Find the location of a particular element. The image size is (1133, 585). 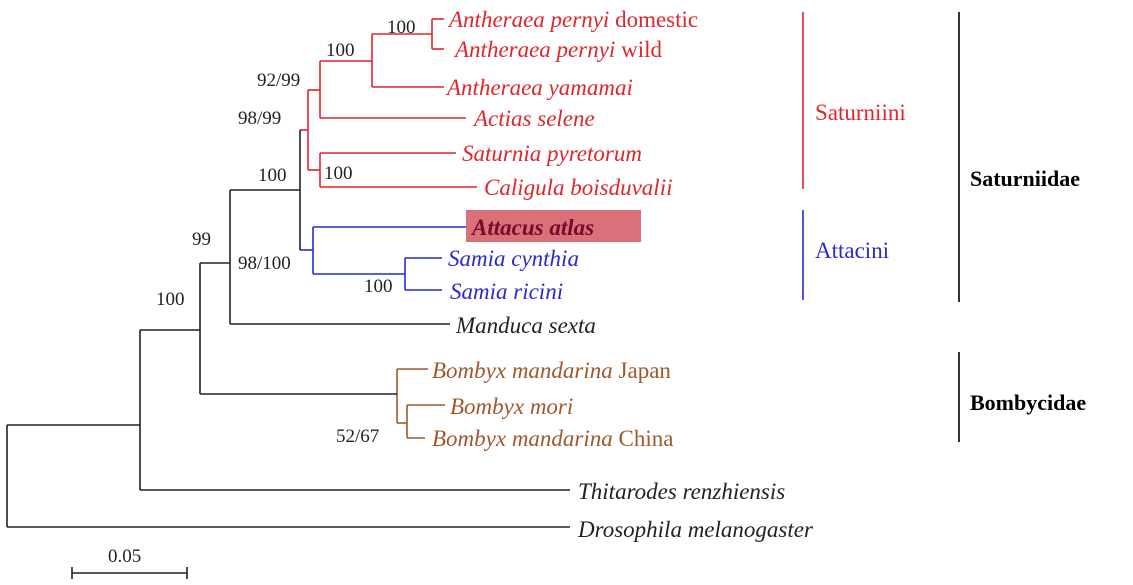

taxon-name: Samia cynthia is located at coordinates (513, 258).